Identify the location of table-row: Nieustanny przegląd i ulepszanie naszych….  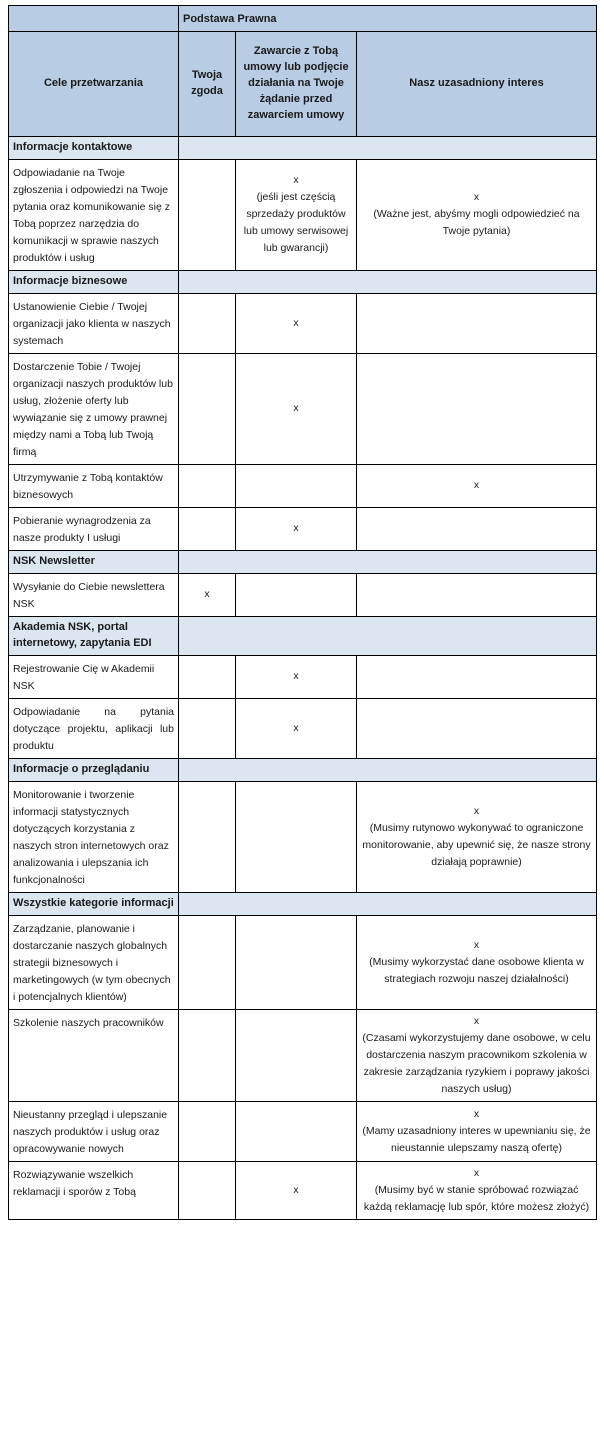
(303, 1131).